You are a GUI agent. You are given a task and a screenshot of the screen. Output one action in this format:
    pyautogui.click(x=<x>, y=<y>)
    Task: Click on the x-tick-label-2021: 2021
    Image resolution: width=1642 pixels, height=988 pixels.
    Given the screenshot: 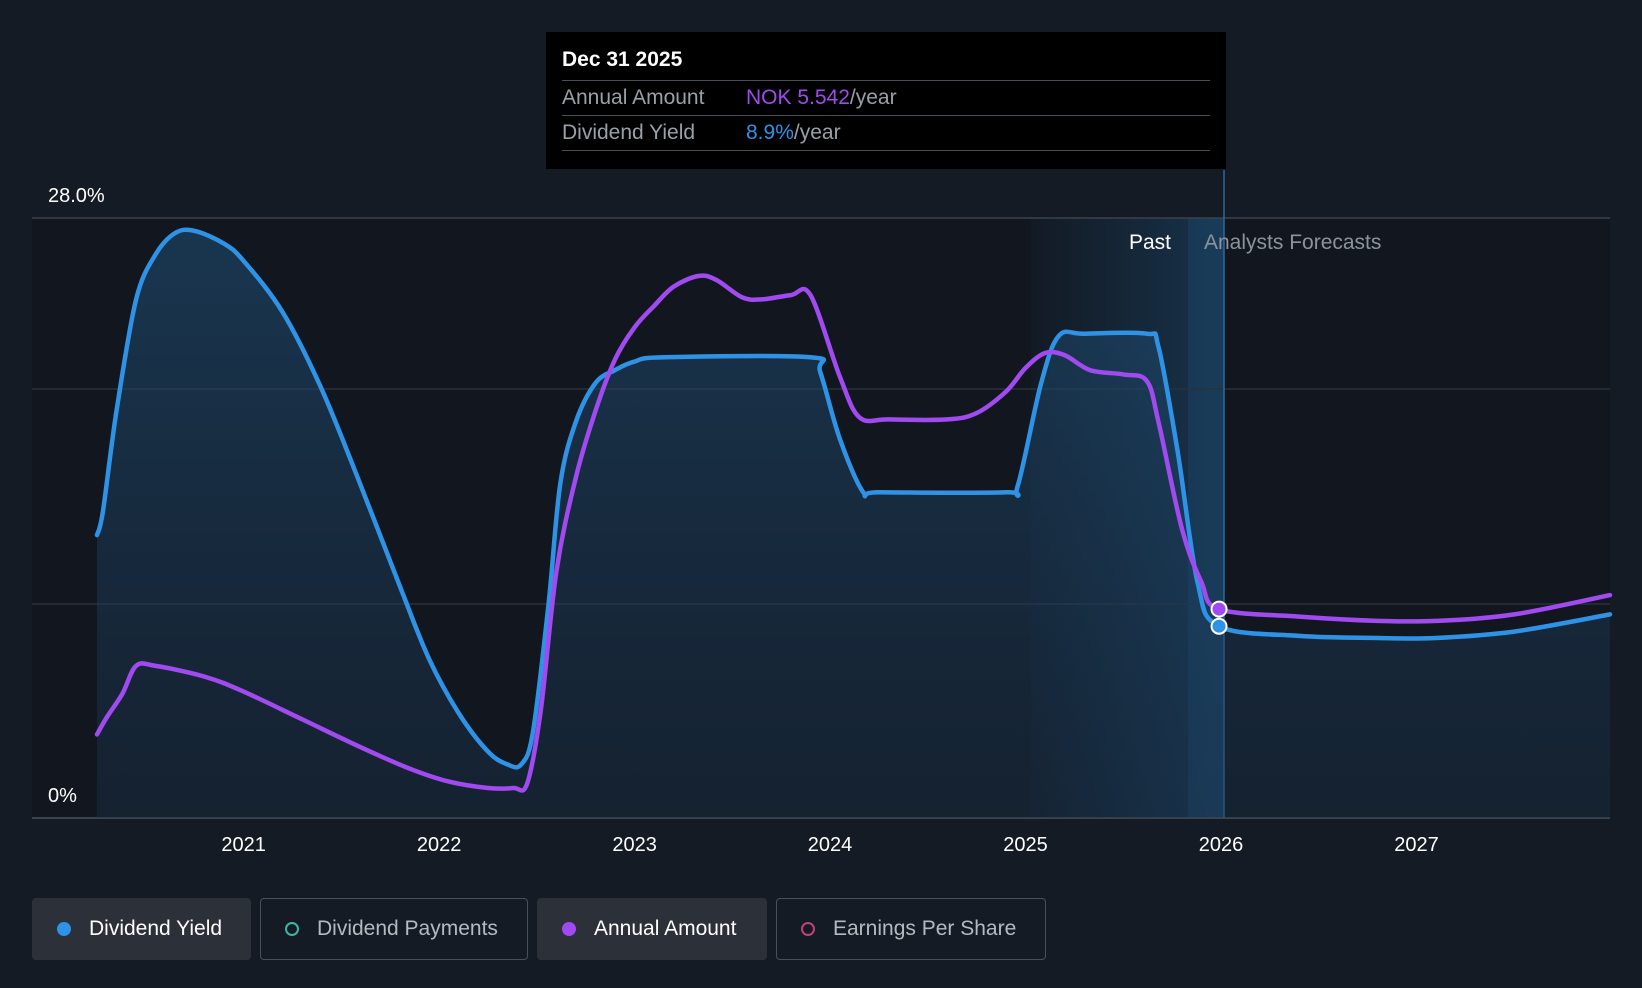 What is the action you would take?
    pyautogui.click(x=243, y=845)
    